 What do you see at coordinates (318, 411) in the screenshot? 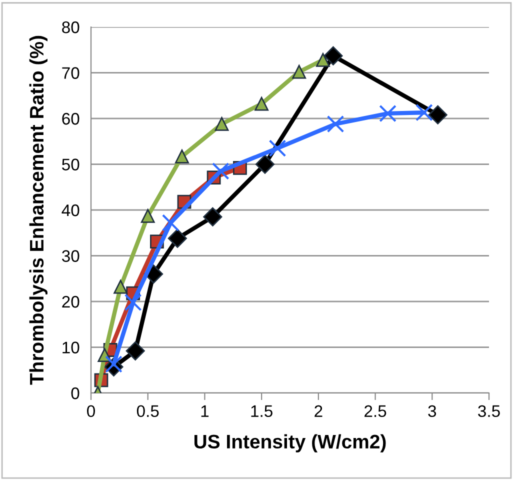
I see `x-tick-label: 2` at bounding box center [318, 411].